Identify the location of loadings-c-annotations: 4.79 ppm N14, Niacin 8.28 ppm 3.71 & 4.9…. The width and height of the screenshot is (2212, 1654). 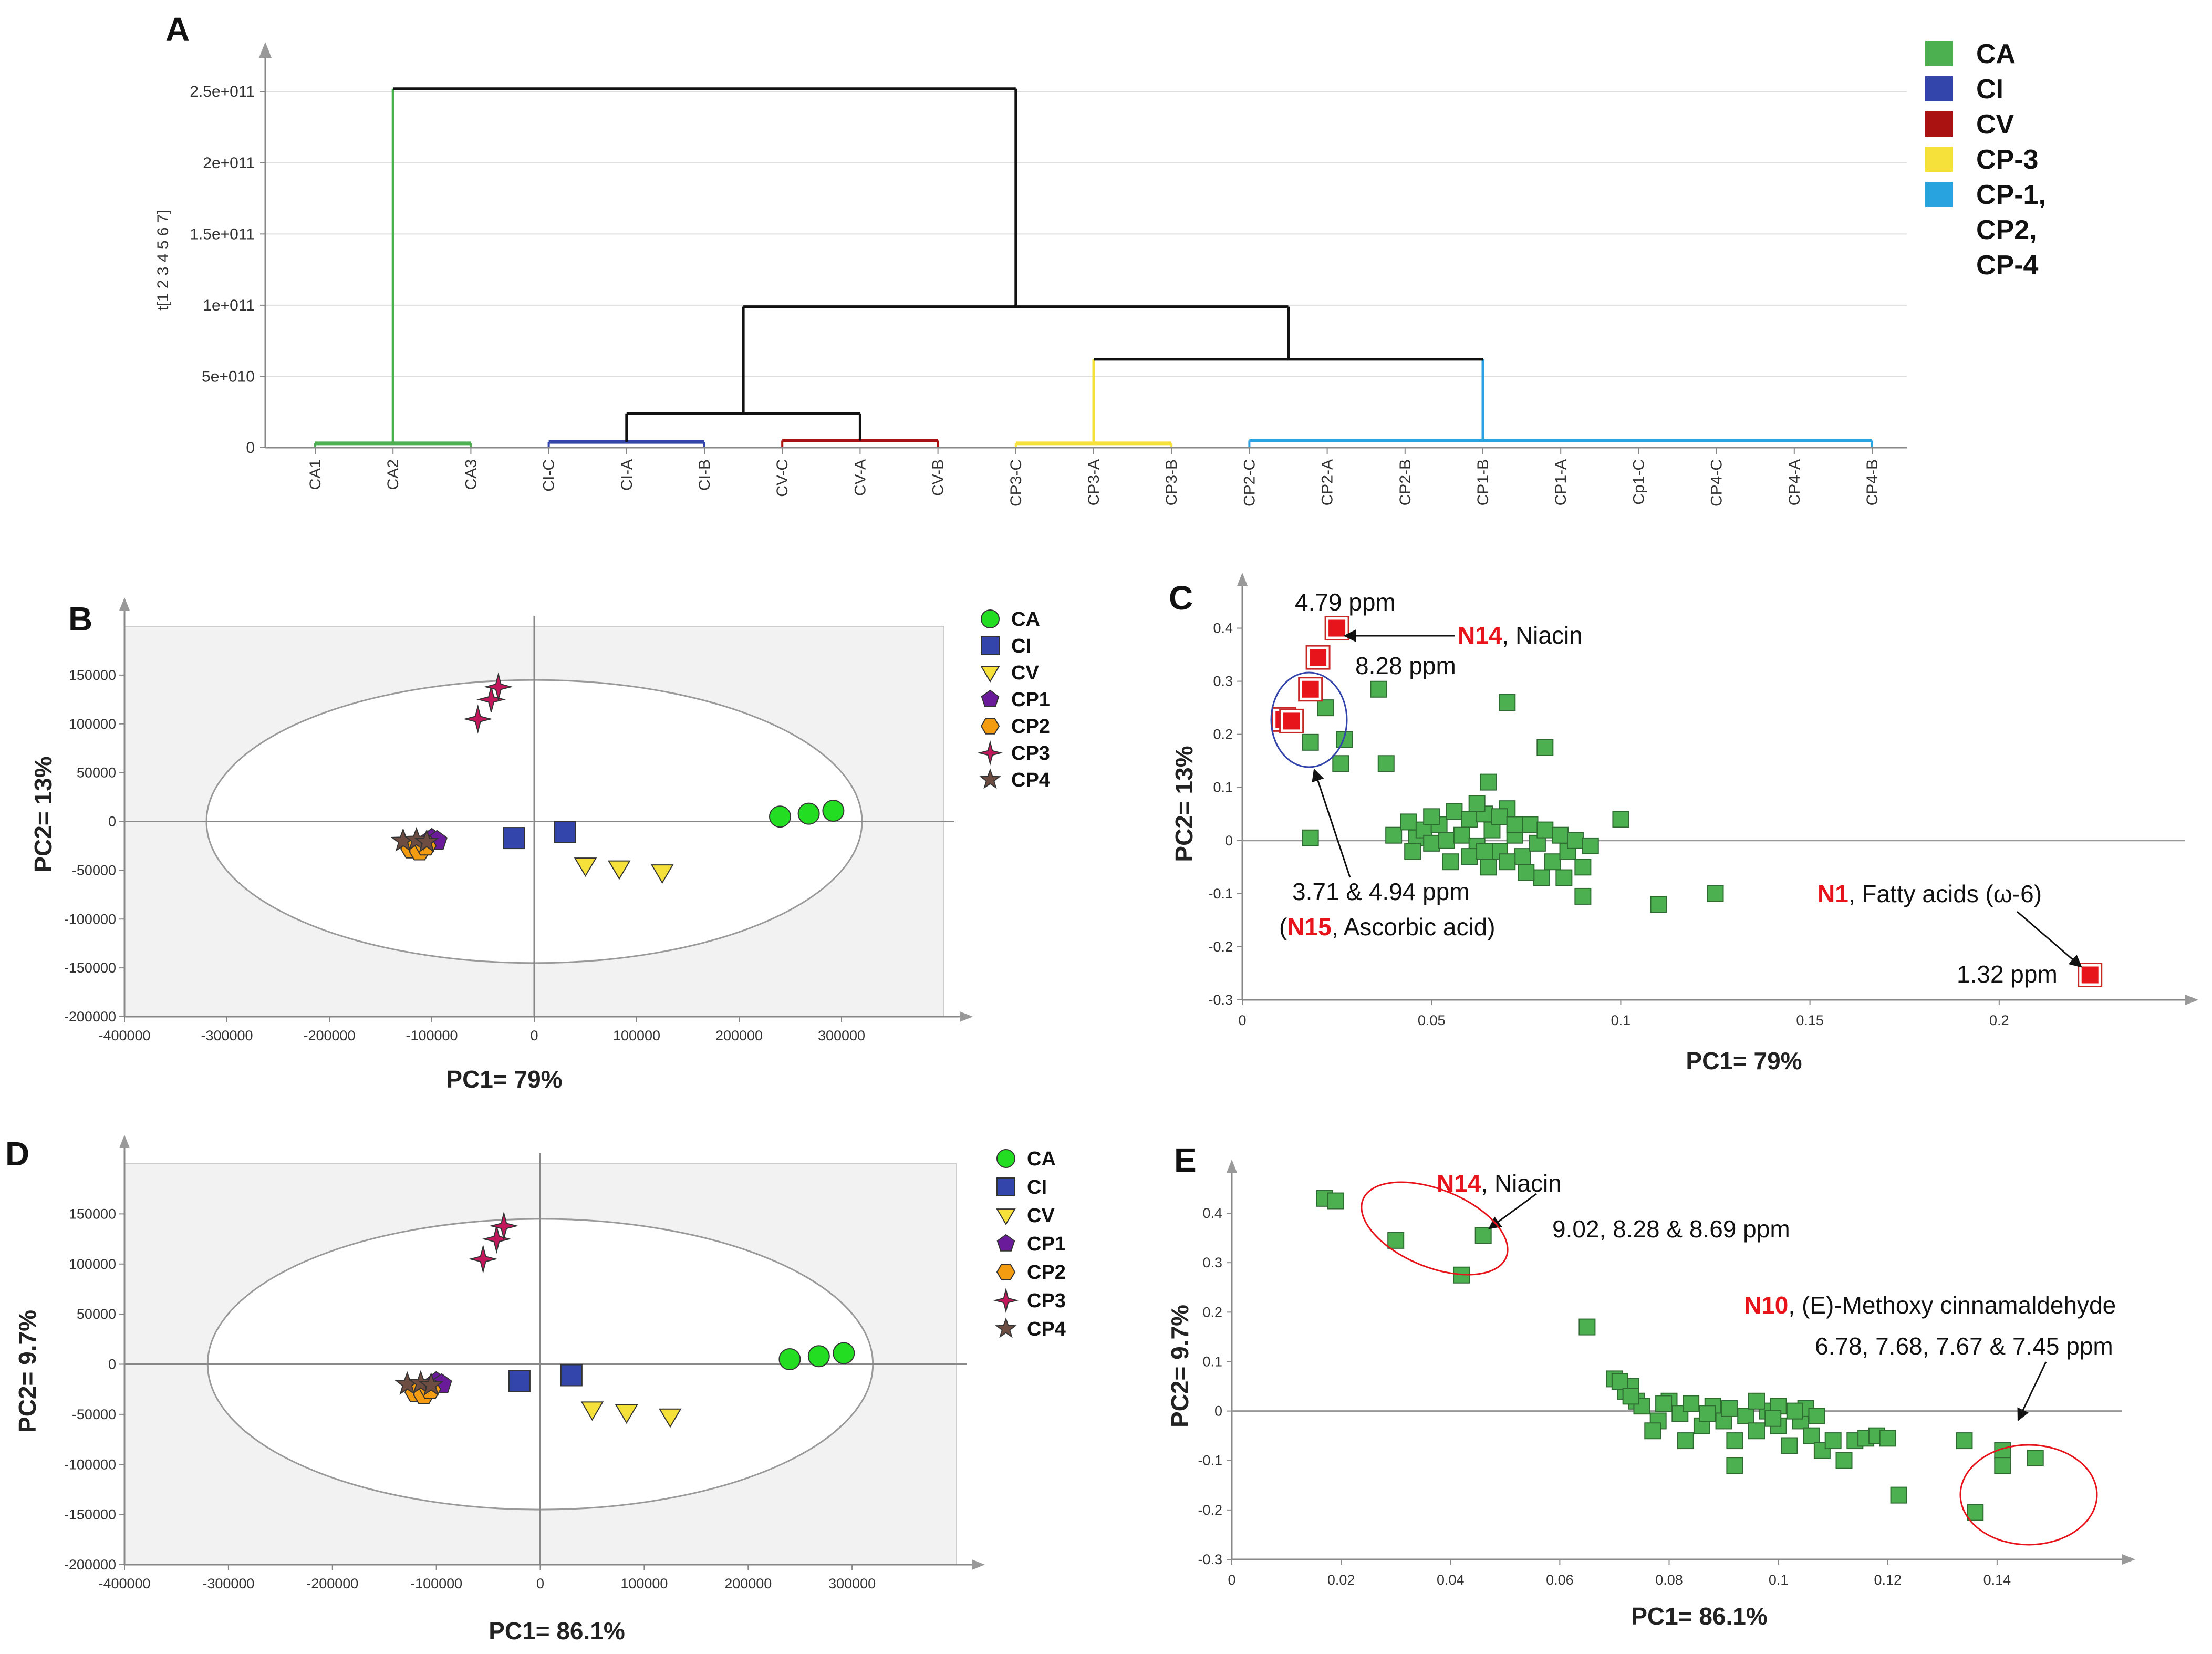
(1676, 788).